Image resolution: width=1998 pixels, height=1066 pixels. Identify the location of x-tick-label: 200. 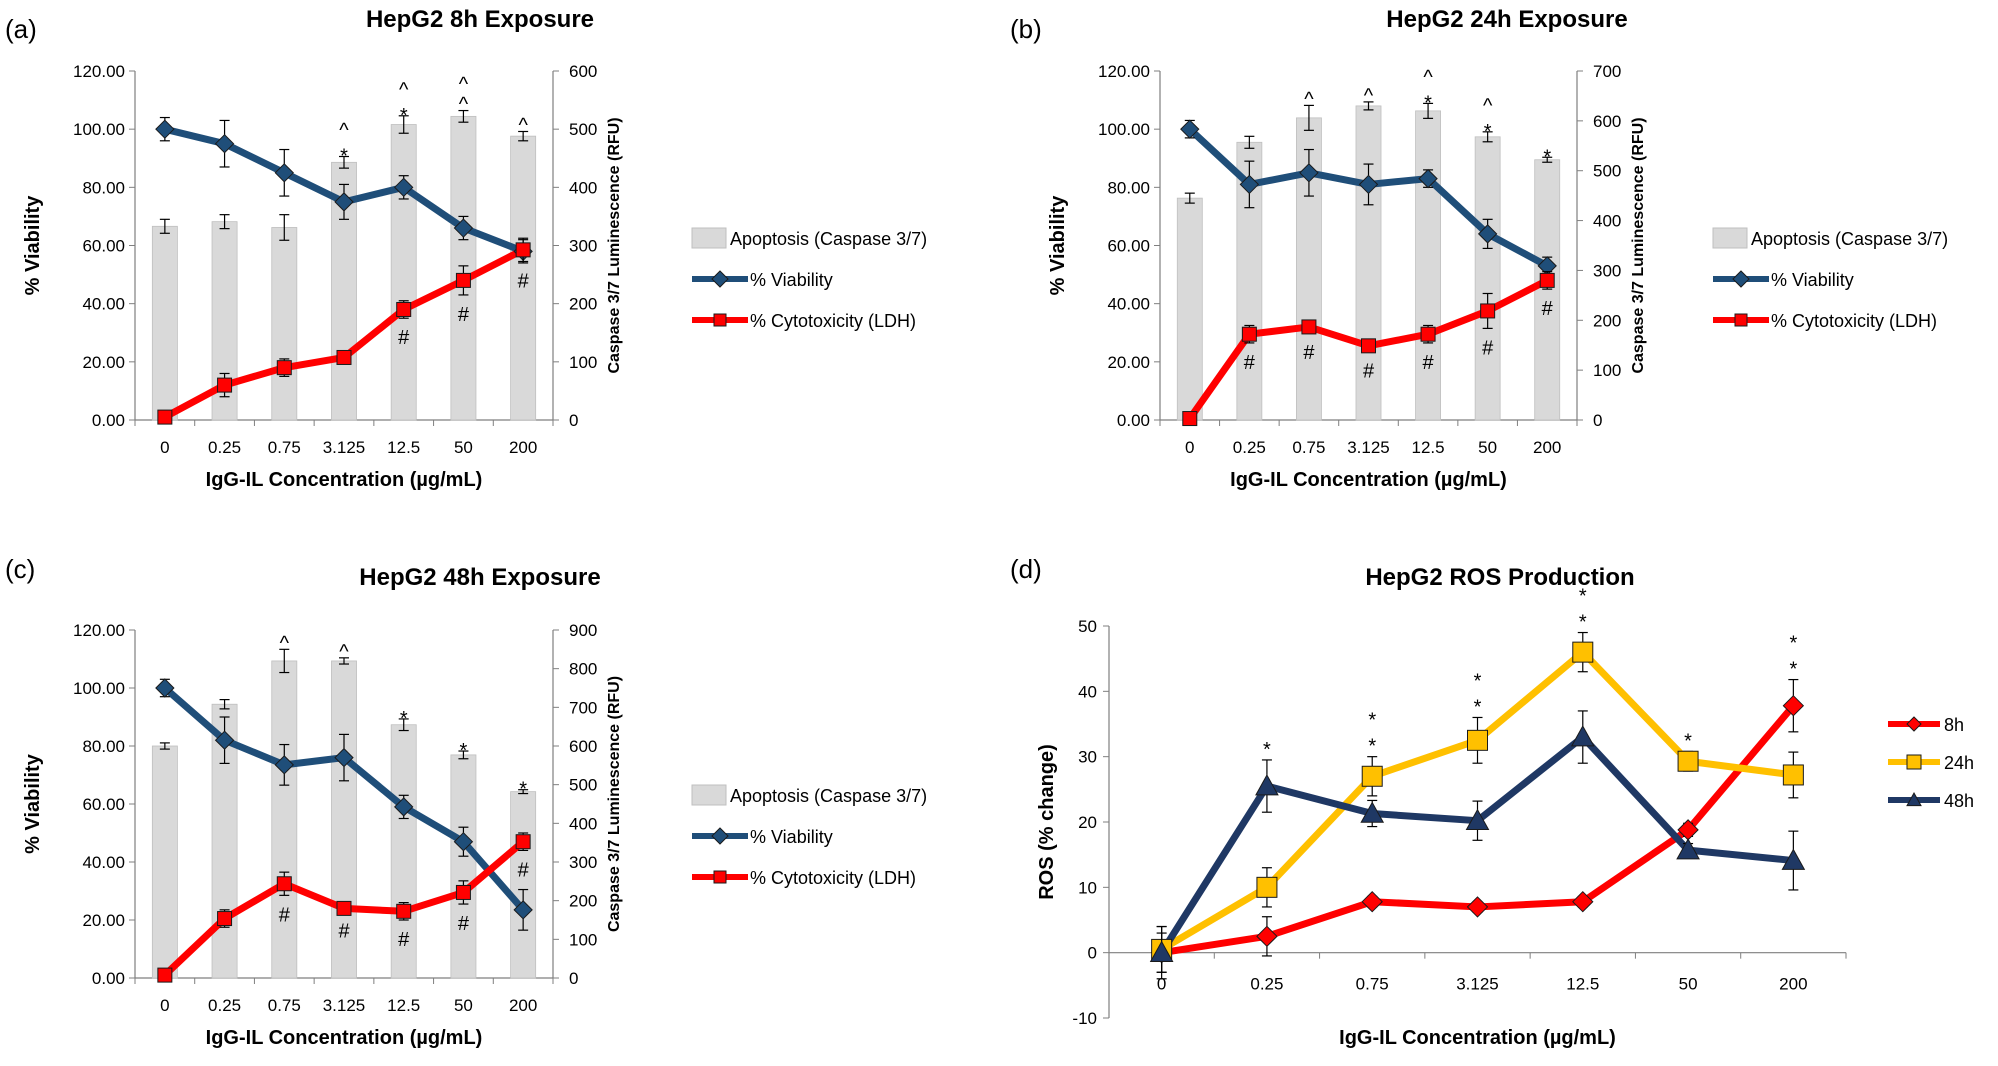
(1793, 984).